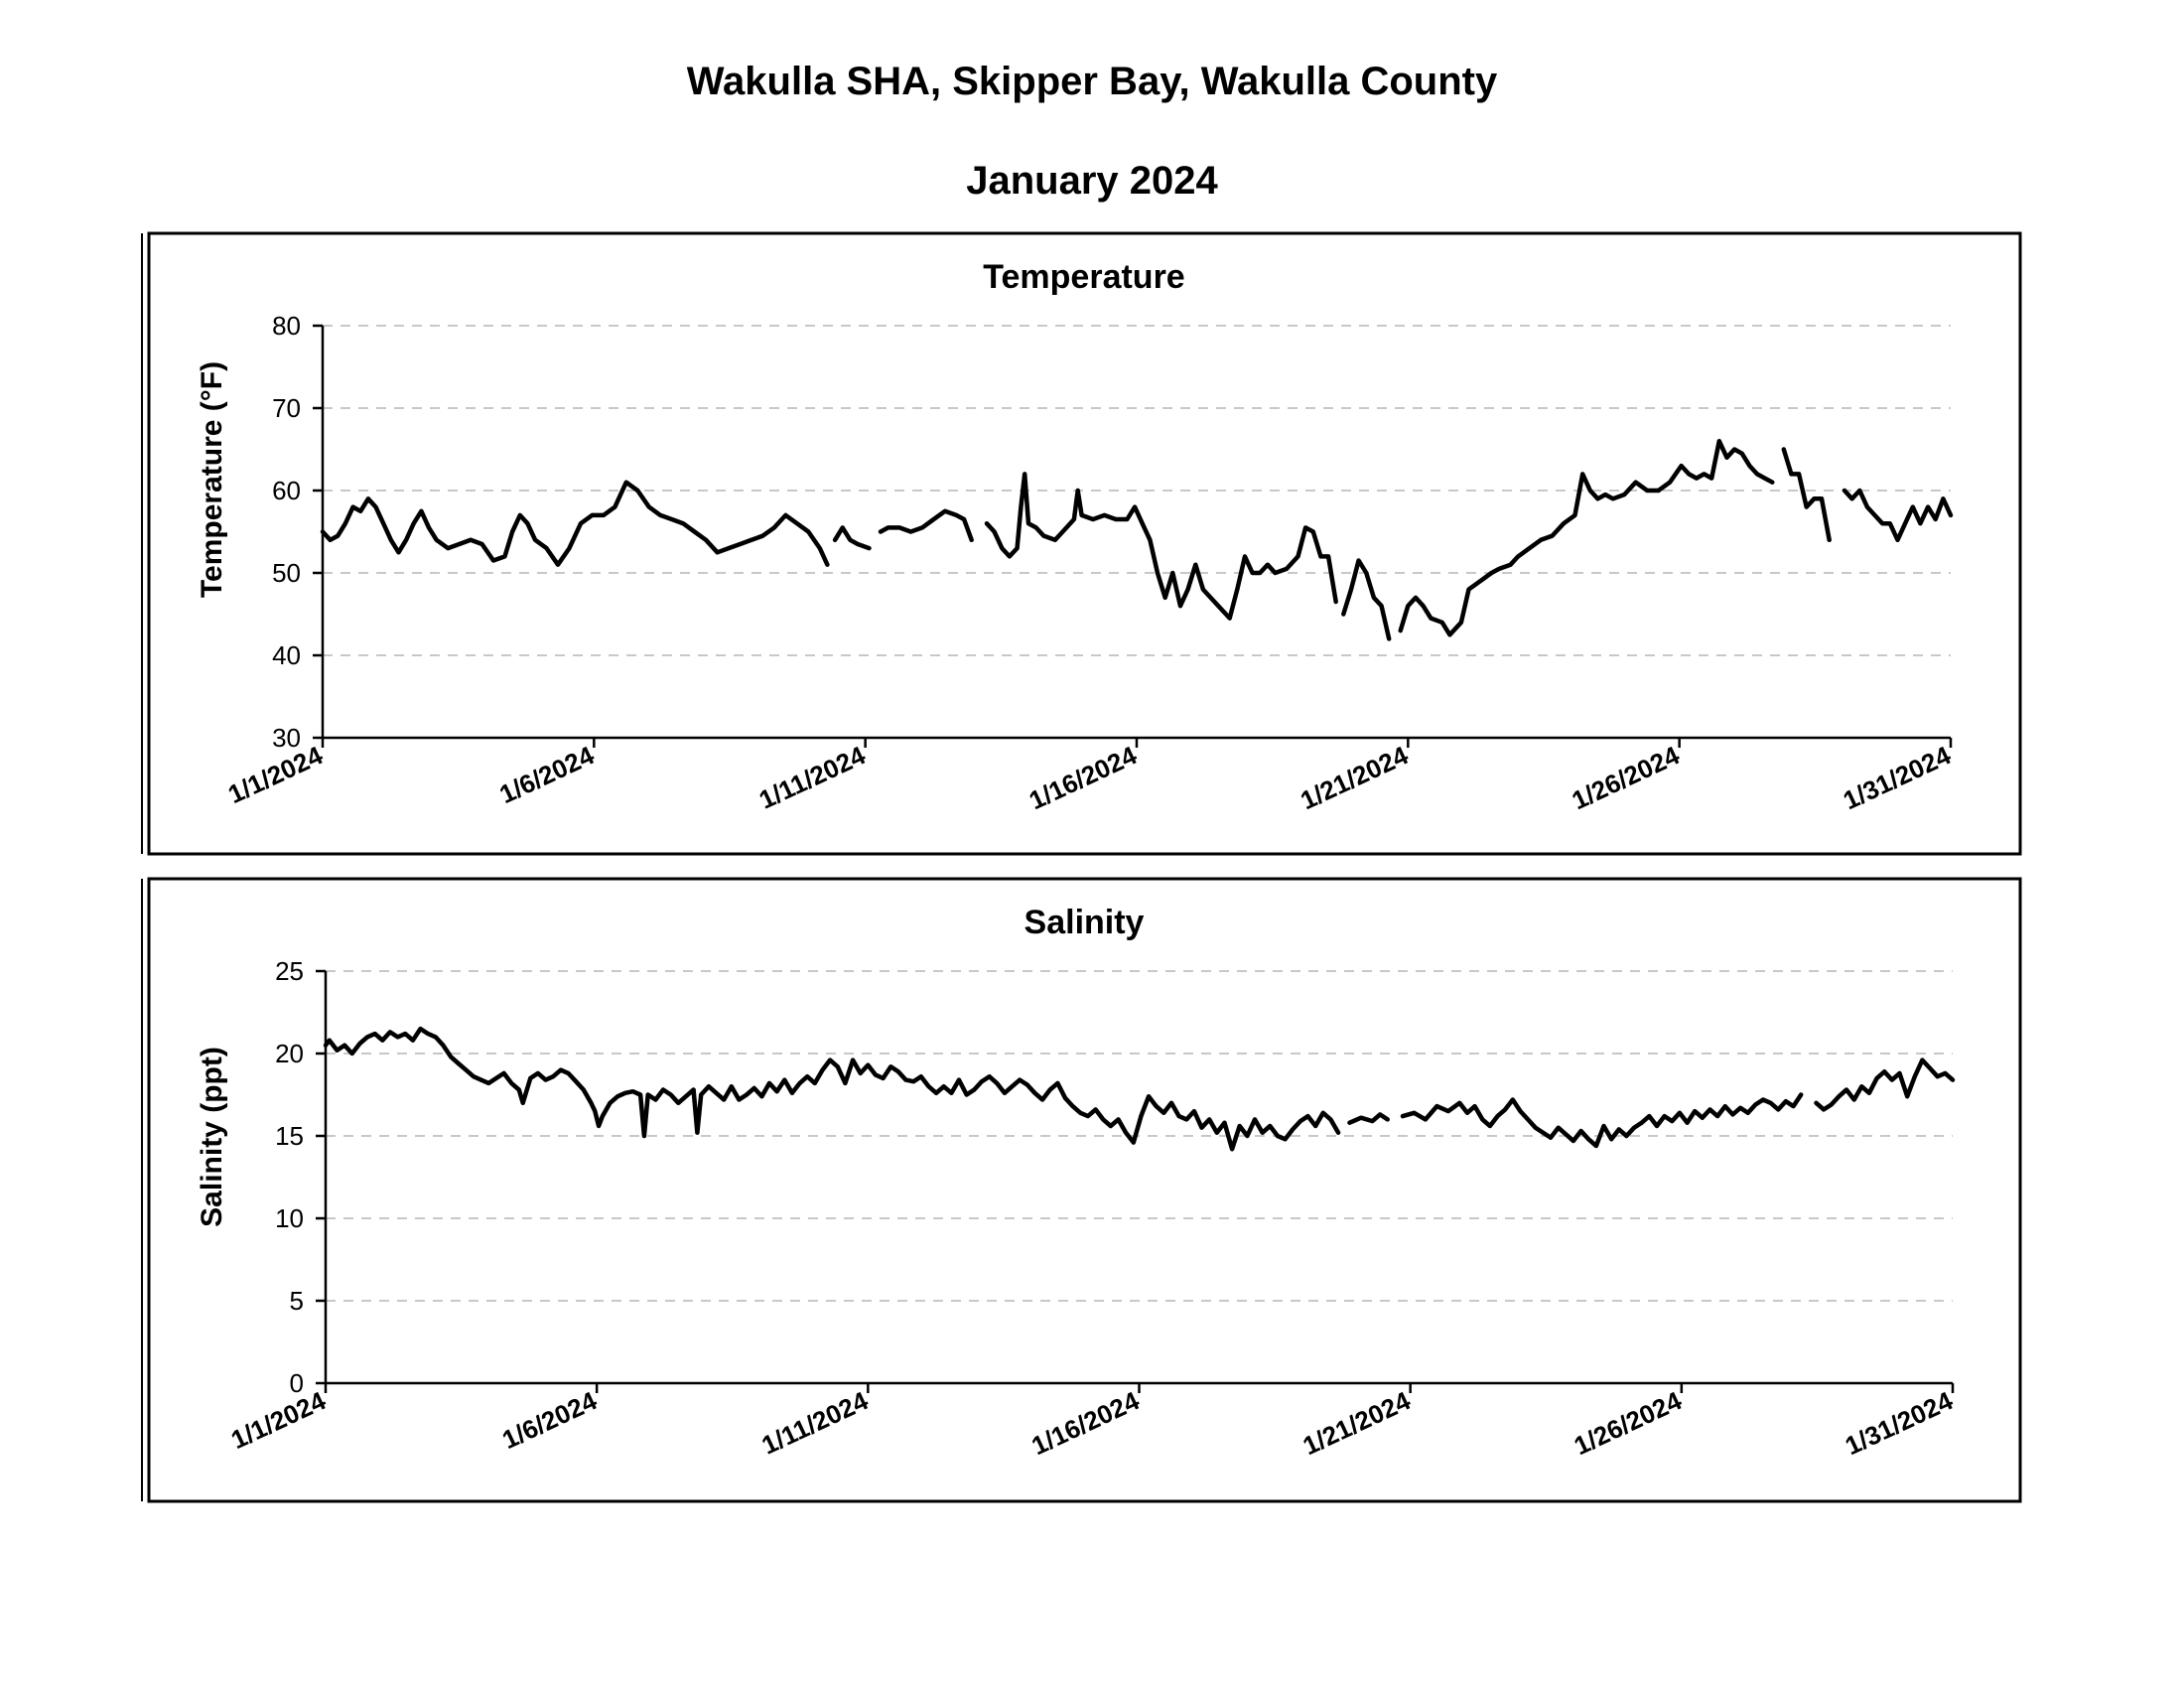 The image size is (2184, 1688). Describe the element at coordinates (212, 479) in the screenshot. I see `y-axis-label: Temperature (°F)` at that location.